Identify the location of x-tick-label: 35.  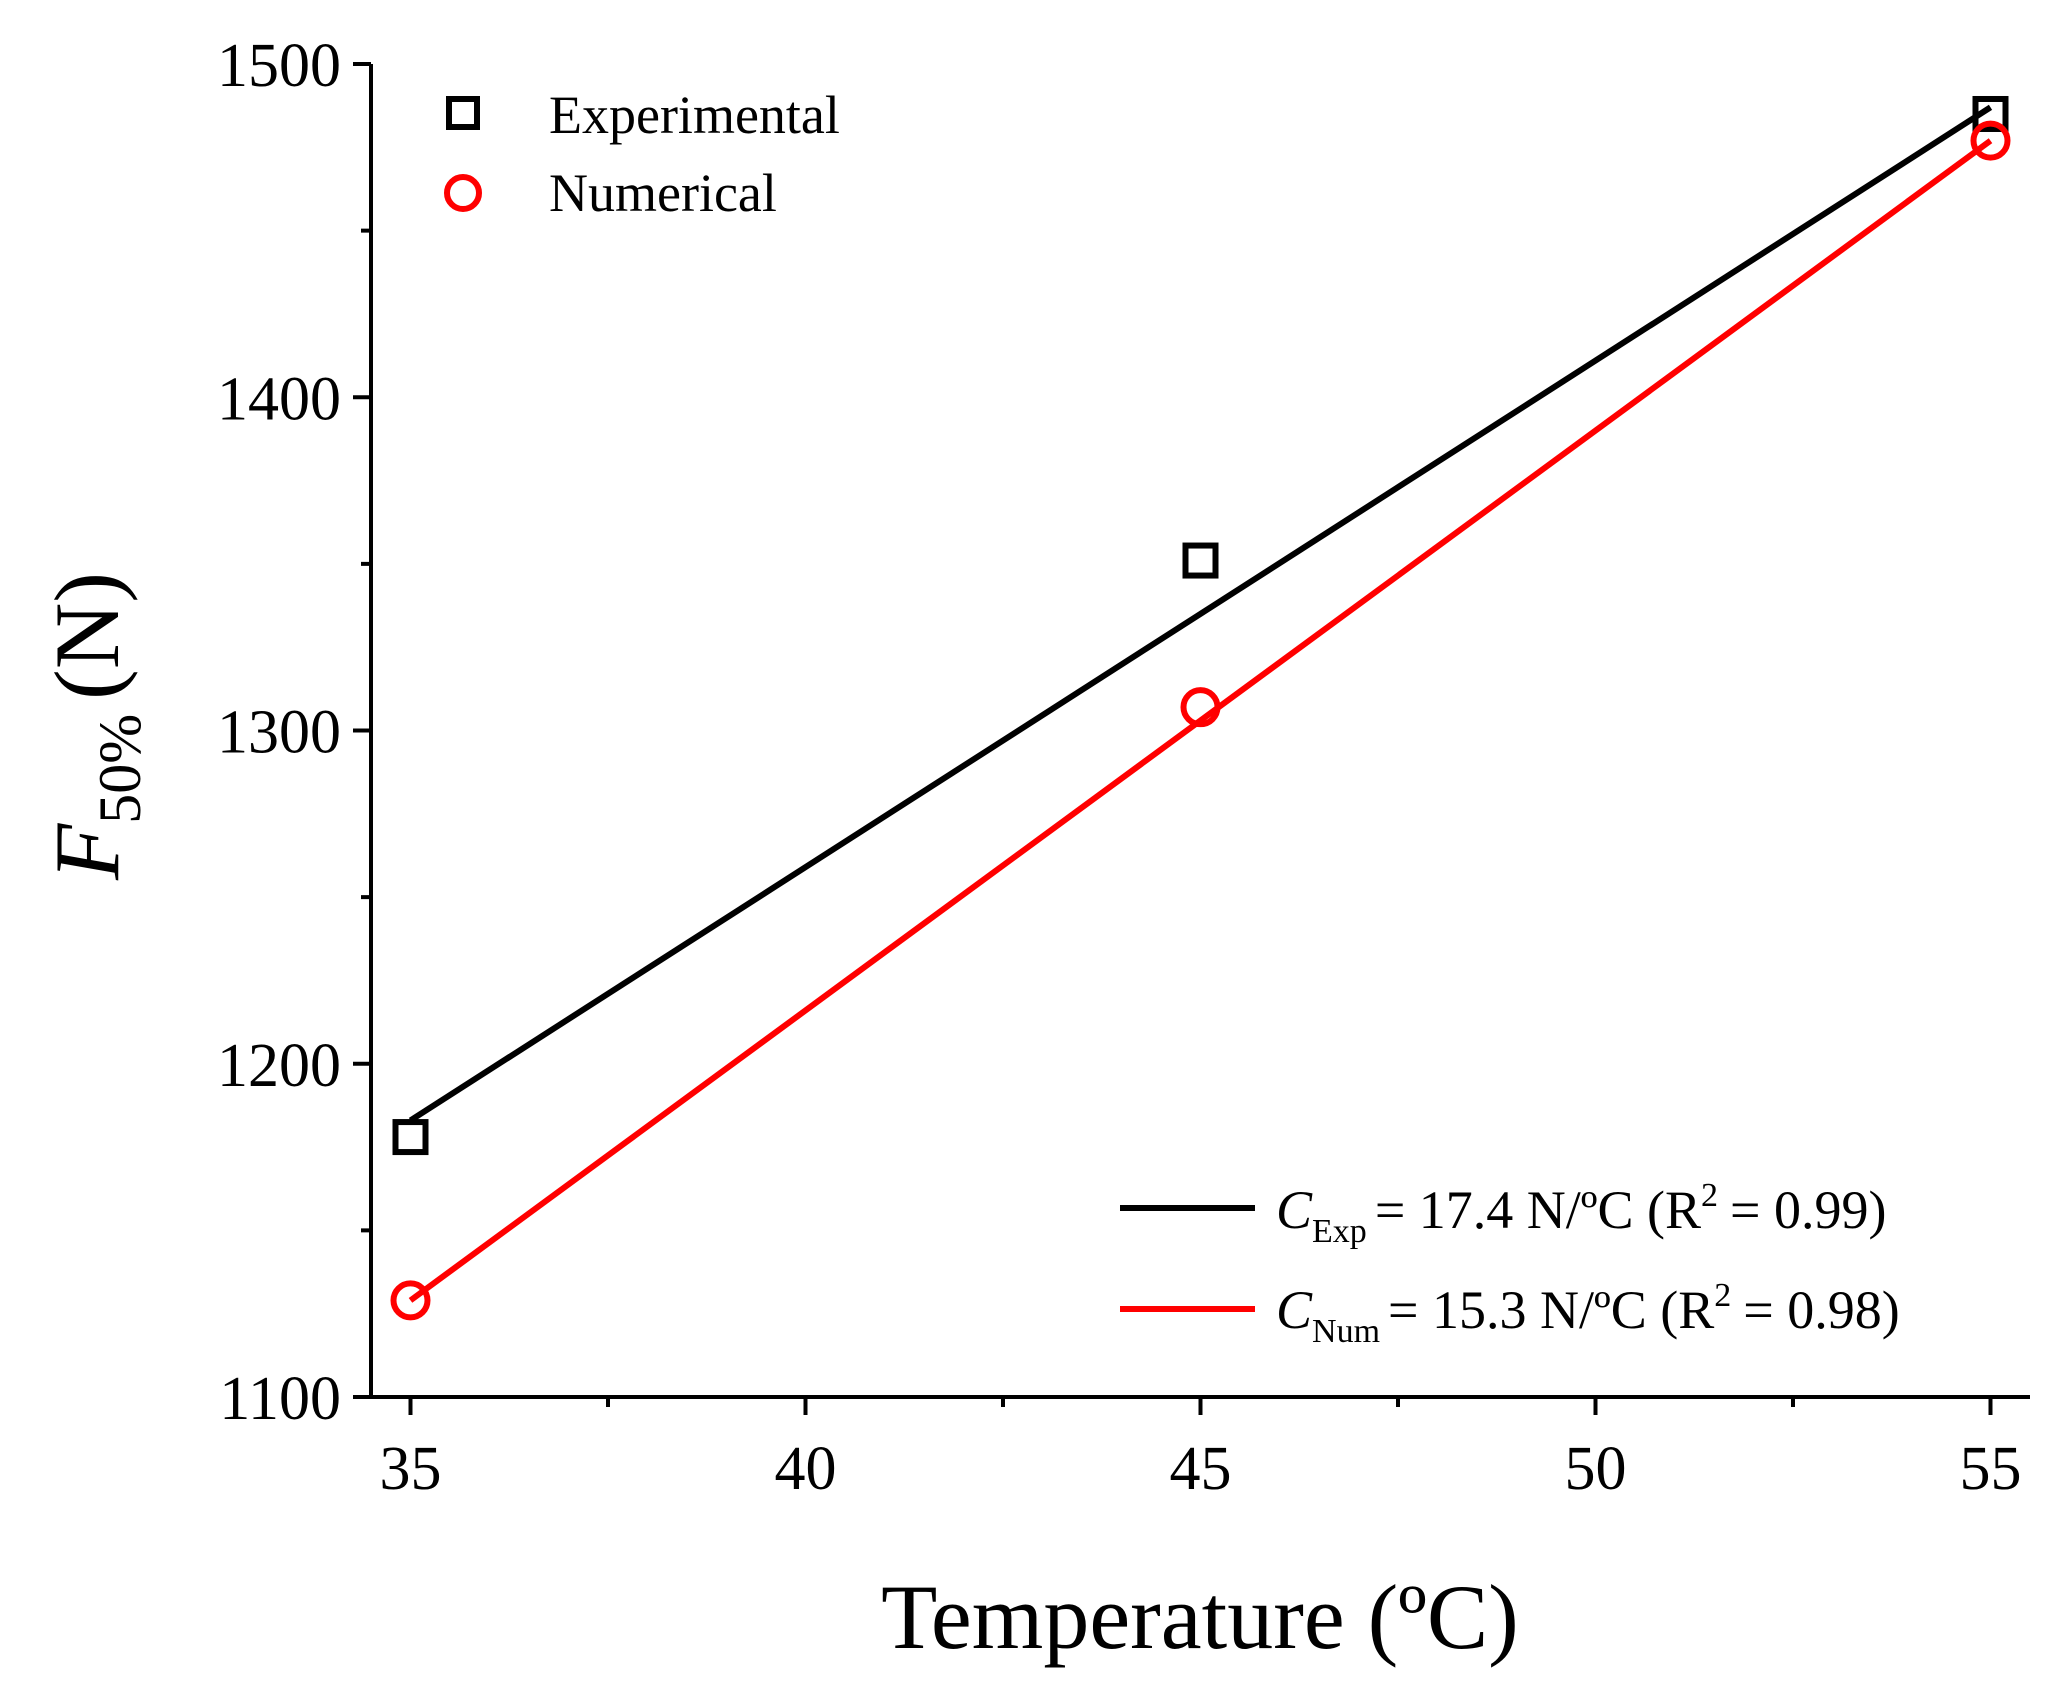
(411, 1469).